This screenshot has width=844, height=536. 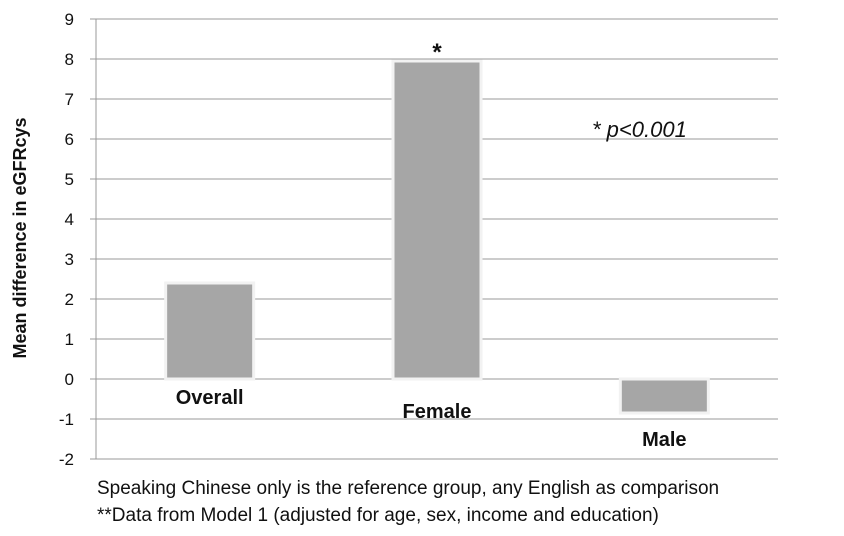 I want to click on y-tick-label: 0, so click(x=69, y=379).